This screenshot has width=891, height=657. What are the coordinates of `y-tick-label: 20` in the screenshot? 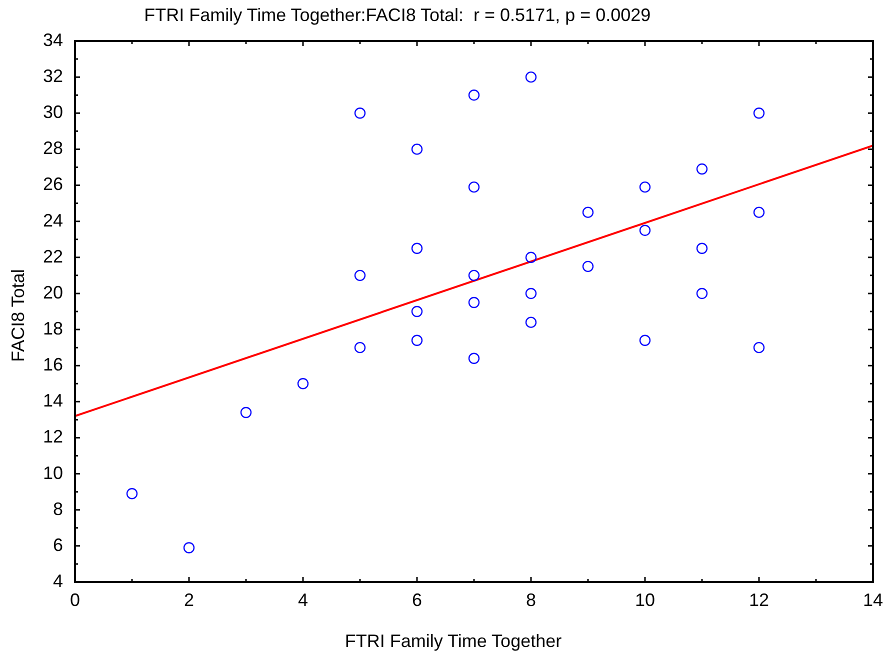 It's located at (52, 292).